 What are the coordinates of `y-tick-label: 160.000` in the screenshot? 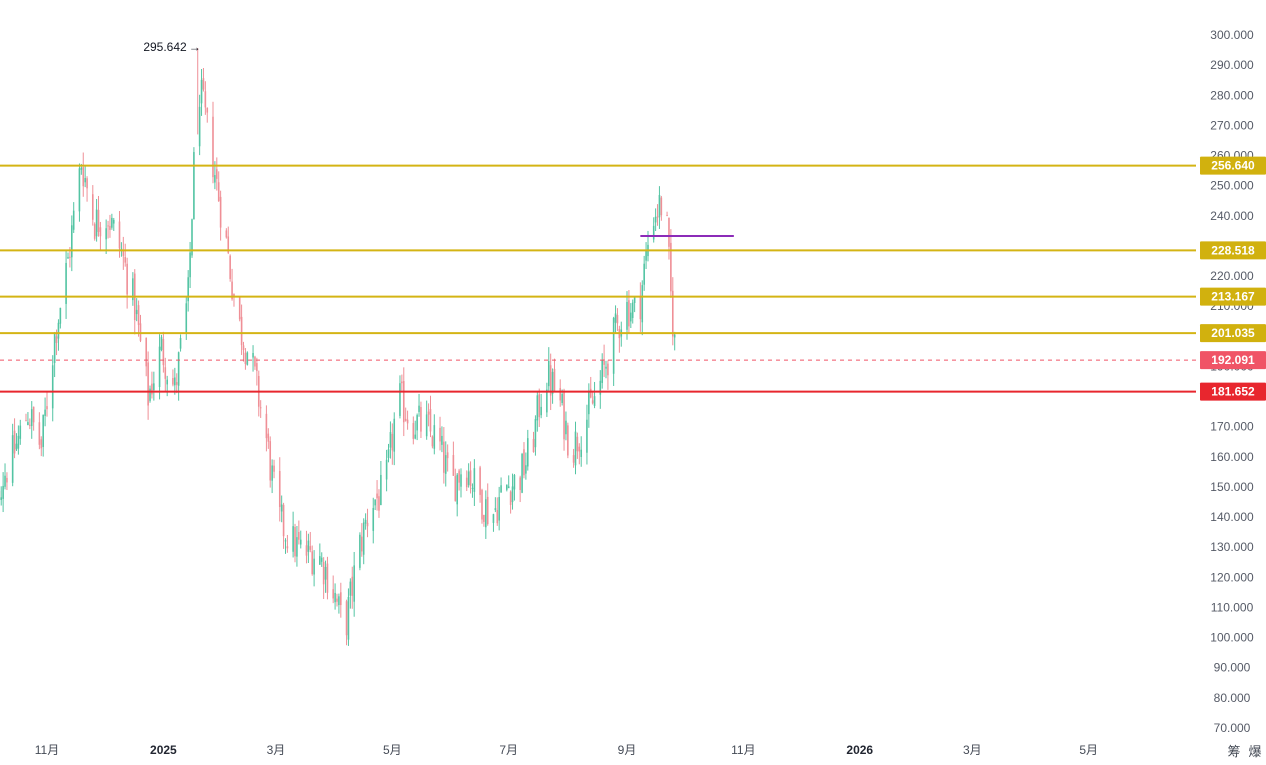 It's located at (1232, 457).